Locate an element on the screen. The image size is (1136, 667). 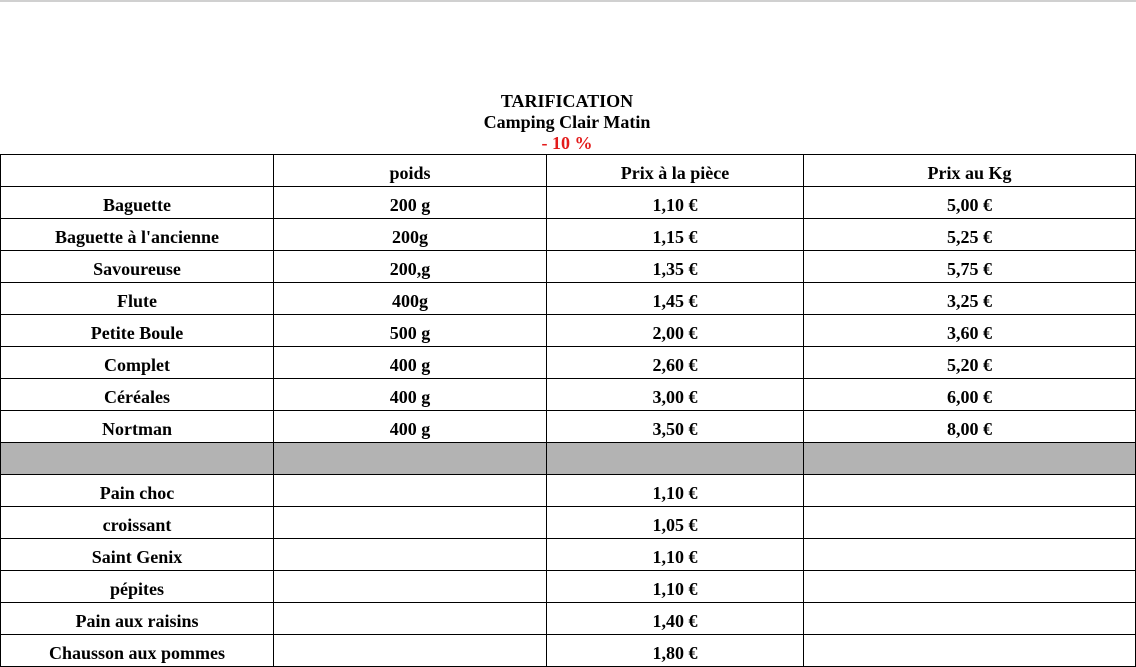
unit-price-cell: 2,60 € is located at coordinates (675, 362).